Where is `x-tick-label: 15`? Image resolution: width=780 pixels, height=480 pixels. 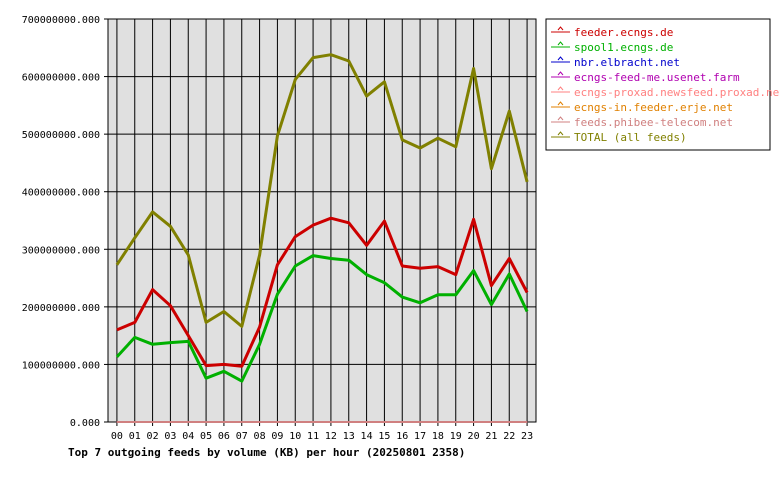 x-tick-label: 15 is located at coordinates (384, 436).